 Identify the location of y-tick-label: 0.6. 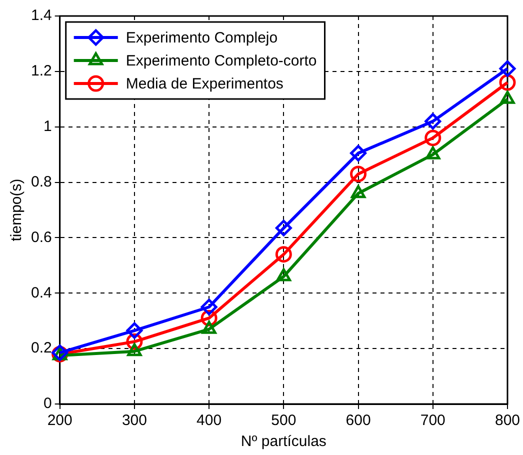
(41, 237).